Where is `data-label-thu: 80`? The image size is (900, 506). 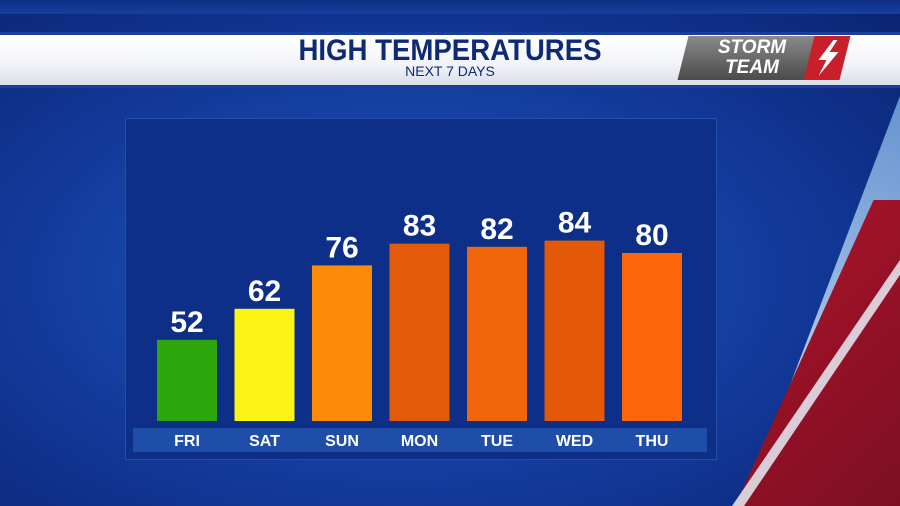
data-label-thu: 80 is located at coordinates (651, 235).